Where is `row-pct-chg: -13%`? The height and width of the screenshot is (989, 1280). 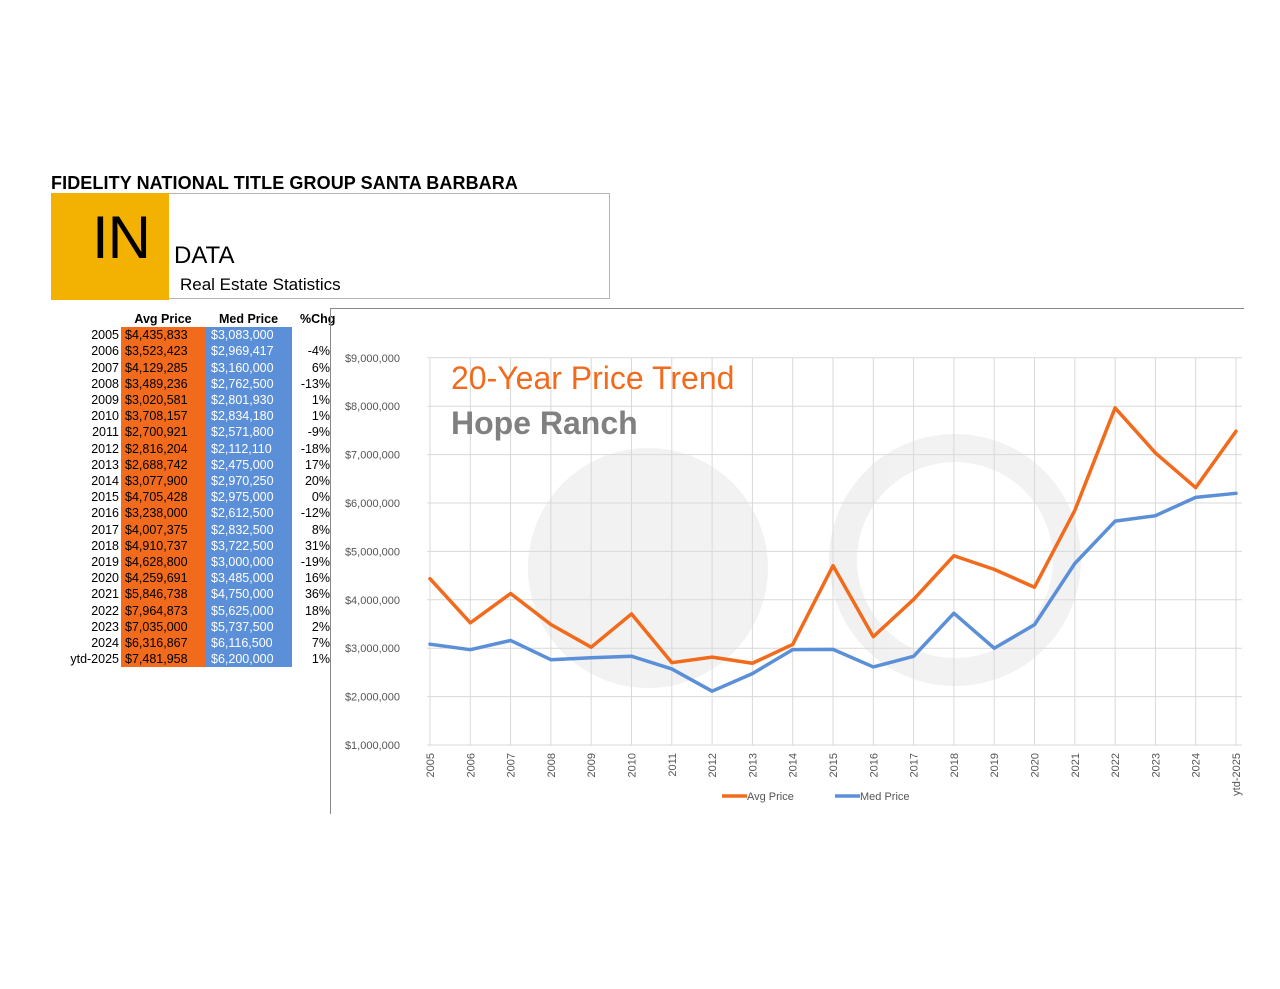
row-pct-chg: -13% is located at coordinates (315, 383).